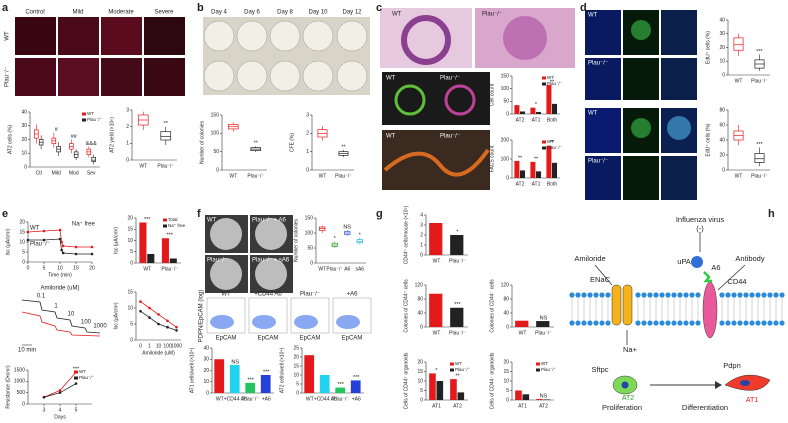  Describe the element at coordinates (27, 351) in the screenshot. I see `label: 10 min` at that location.